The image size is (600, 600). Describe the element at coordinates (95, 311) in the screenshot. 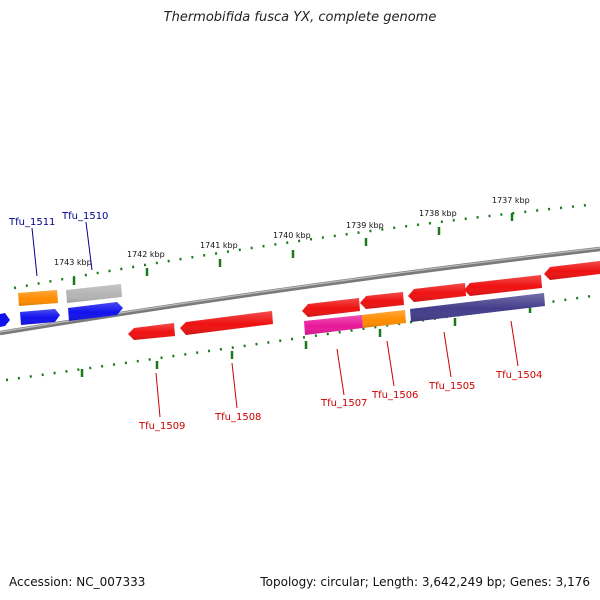

I see `gene-tfu-1510-partner` at that location.